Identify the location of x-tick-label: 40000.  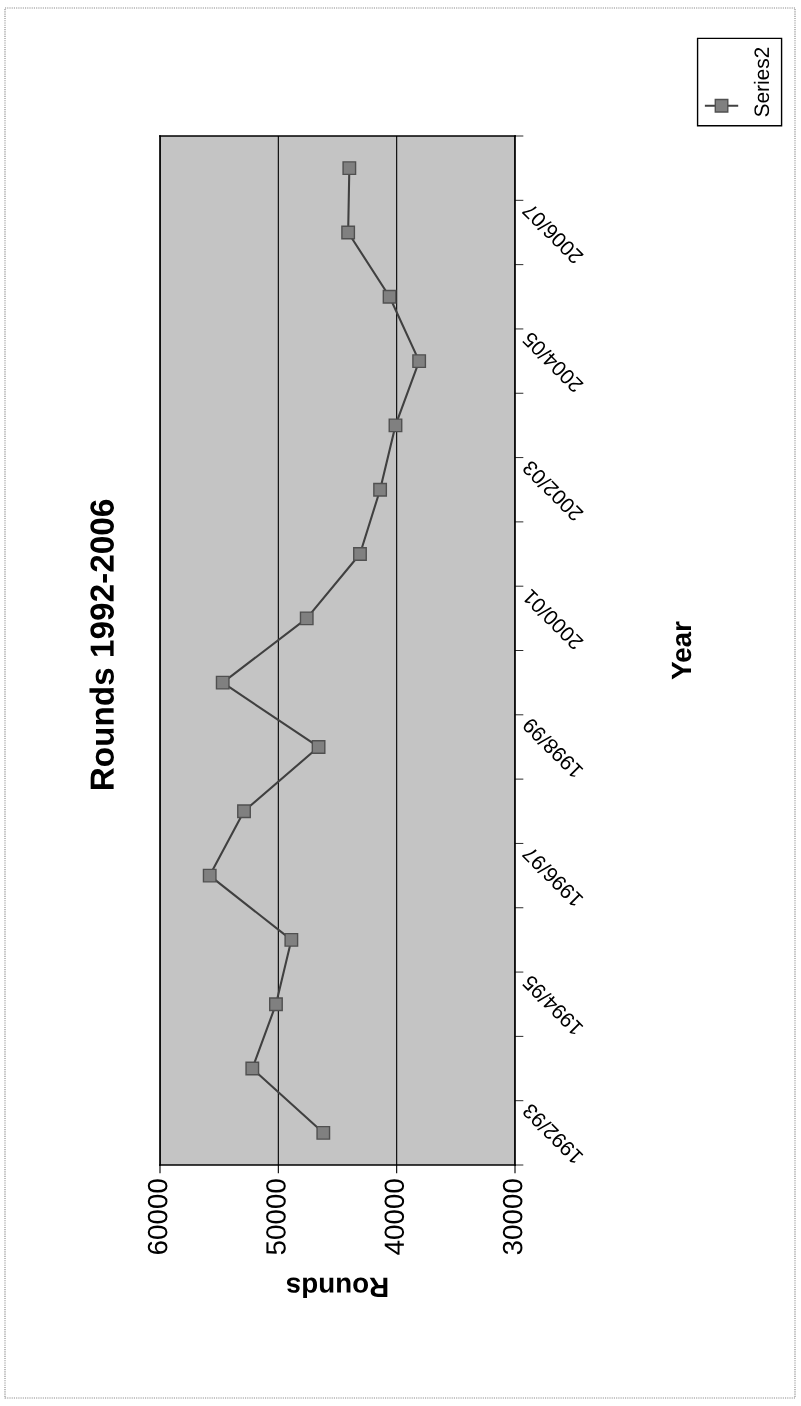
(394, 1217).